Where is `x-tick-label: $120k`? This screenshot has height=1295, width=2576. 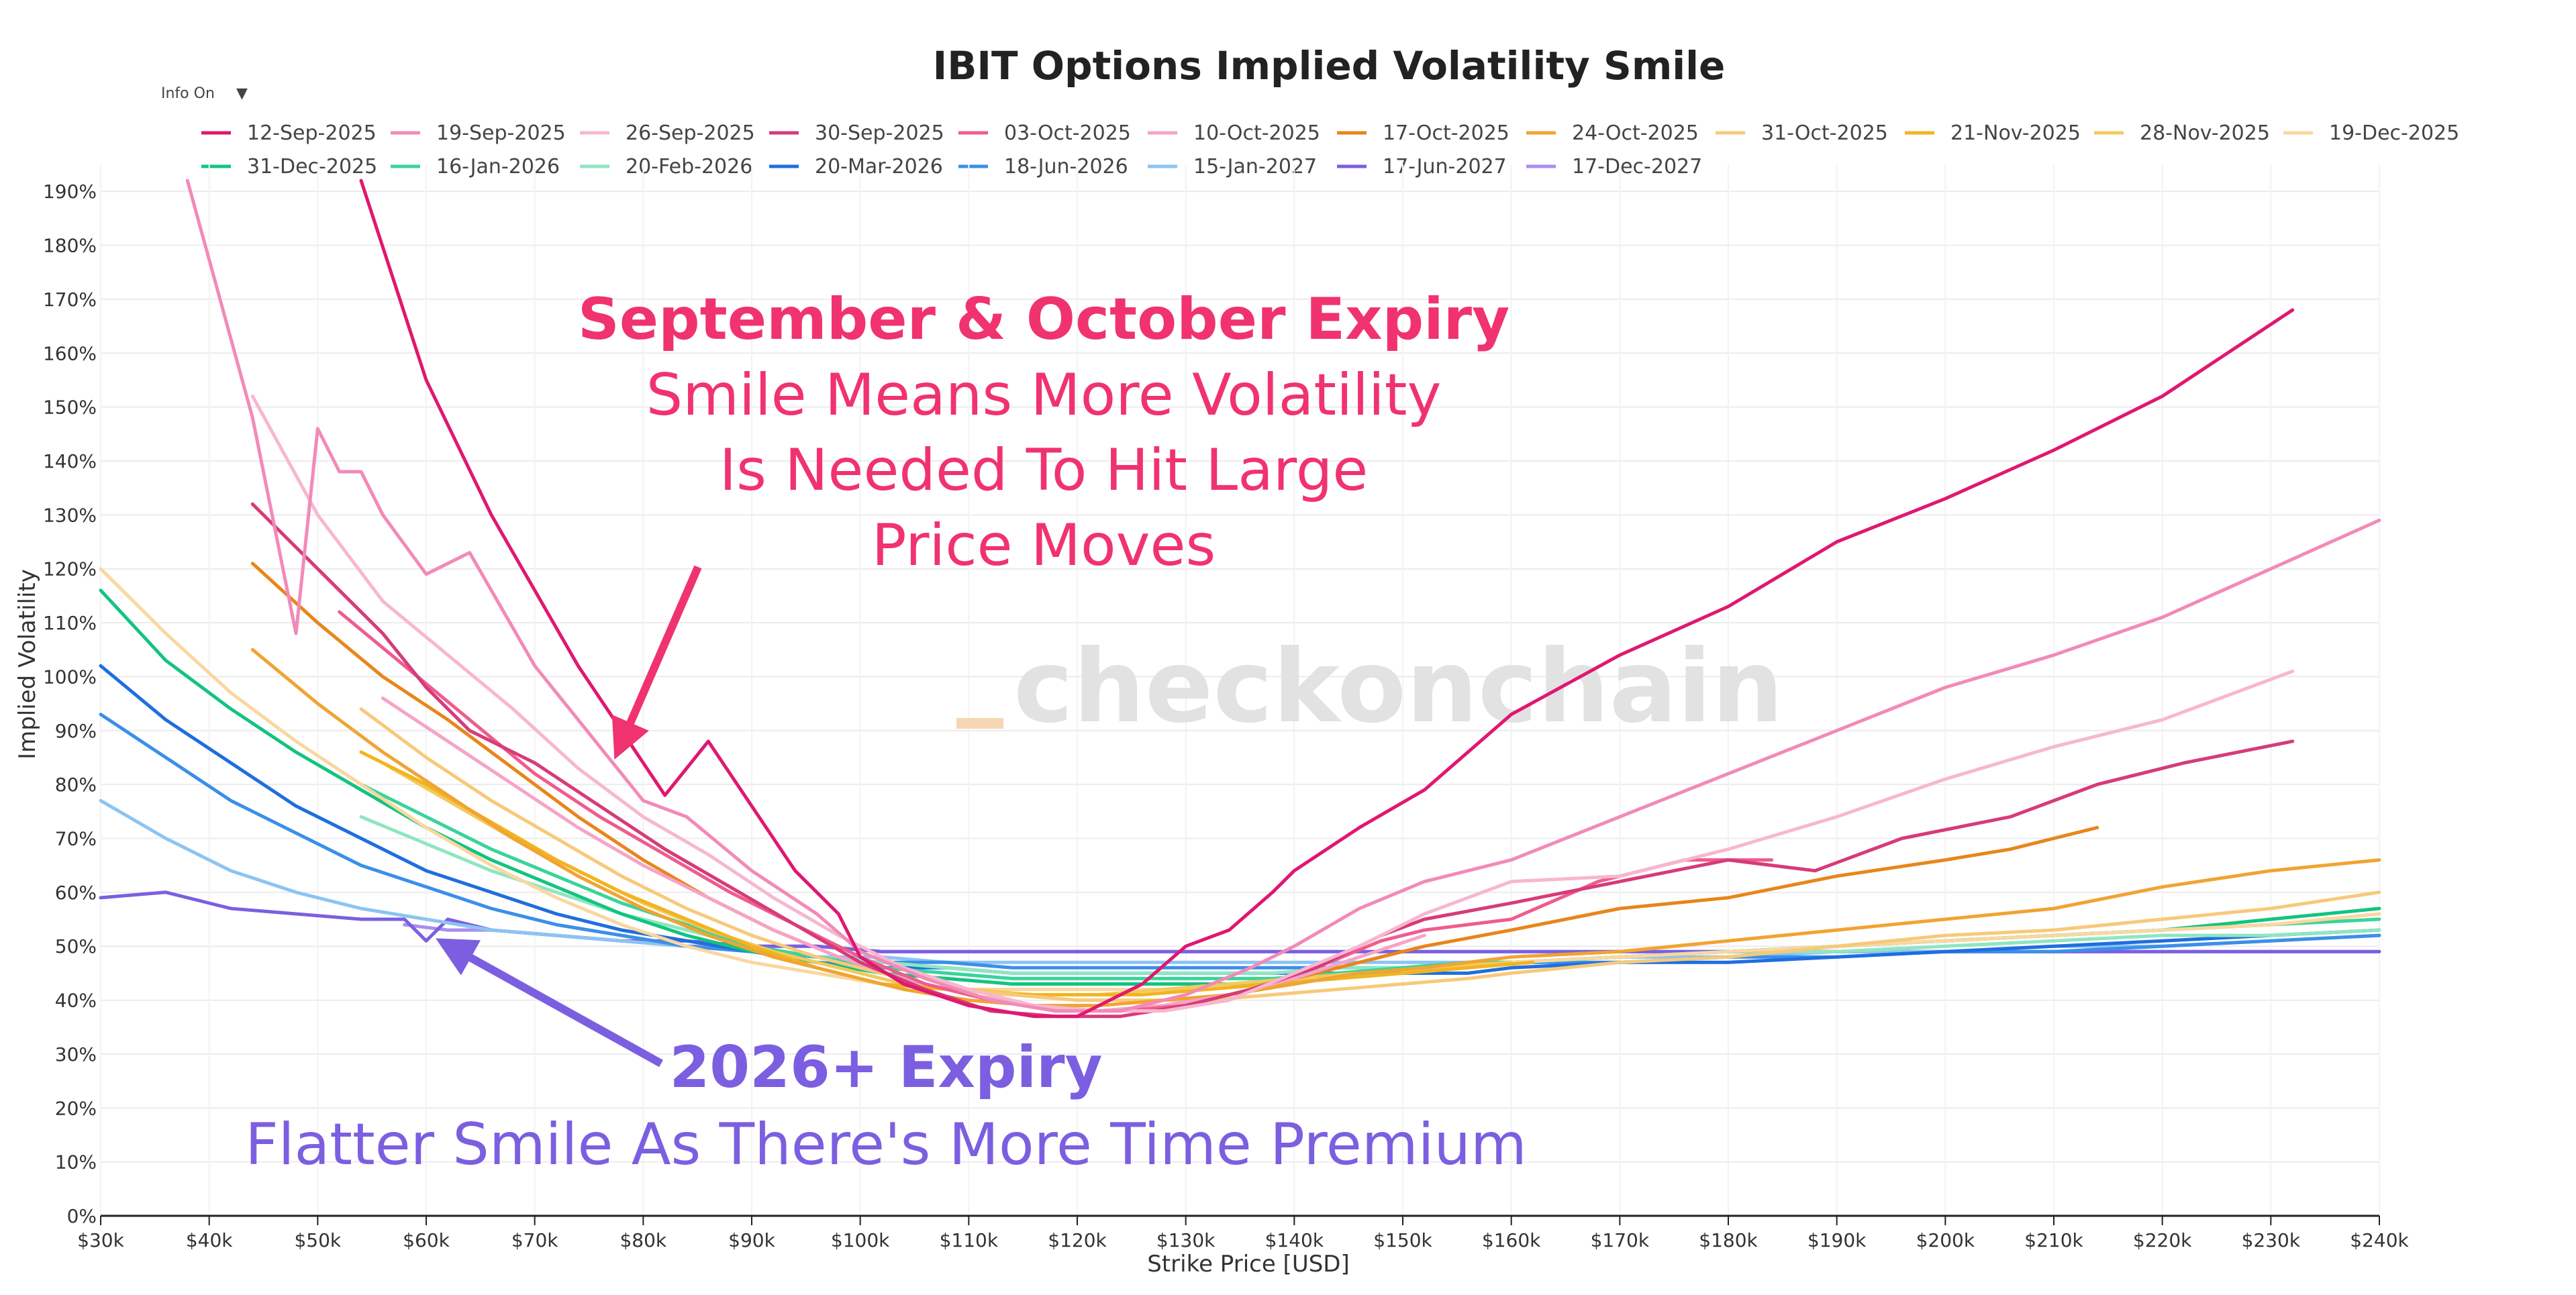 x-tick-label: $120k is located at coordinates (1077, 1240).